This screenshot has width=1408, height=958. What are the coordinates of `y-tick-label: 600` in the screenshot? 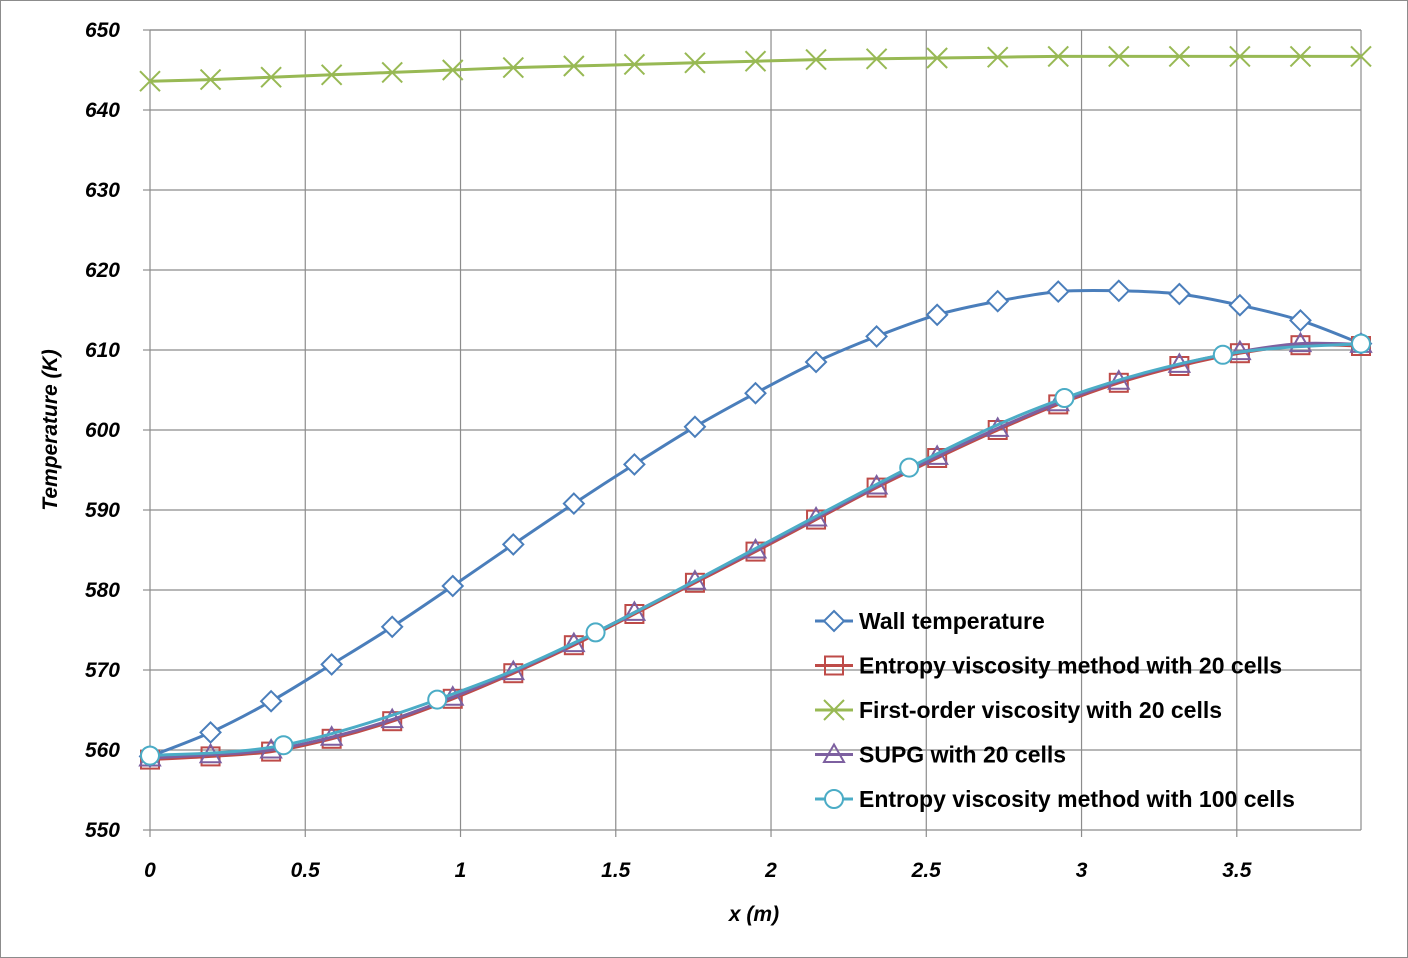 It's located at (102, 430).